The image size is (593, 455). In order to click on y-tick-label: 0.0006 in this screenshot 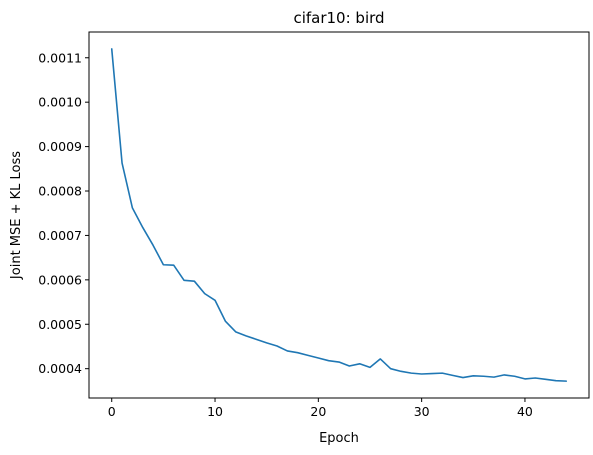, I will do `click(60, 279)`.